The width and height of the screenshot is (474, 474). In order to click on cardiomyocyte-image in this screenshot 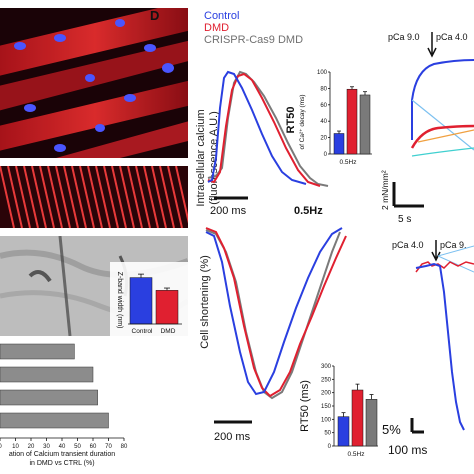, I will do `click(94, 83)`.